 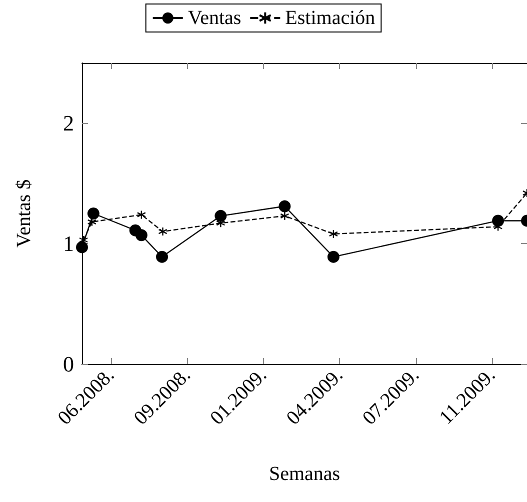 I want to click on x-axis-title: Semanas, so click(x=304, y=474).